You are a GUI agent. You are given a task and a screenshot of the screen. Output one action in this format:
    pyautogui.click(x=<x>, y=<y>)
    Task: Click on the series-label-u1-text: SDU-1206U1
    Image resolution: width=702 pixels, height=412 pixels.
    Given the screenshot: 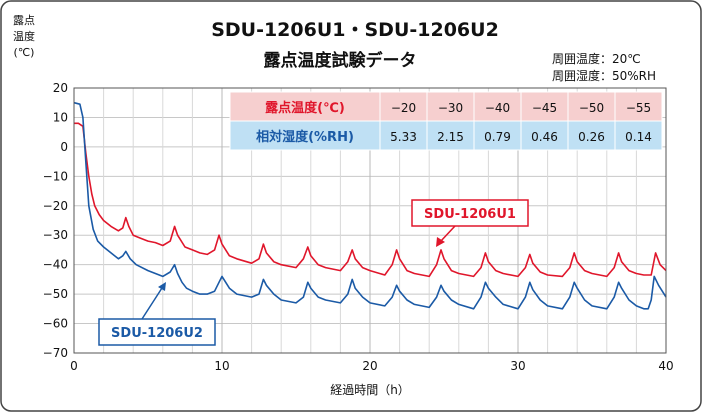 What is the action you would take?
    pyautogui.click(x=470, y=214)
    